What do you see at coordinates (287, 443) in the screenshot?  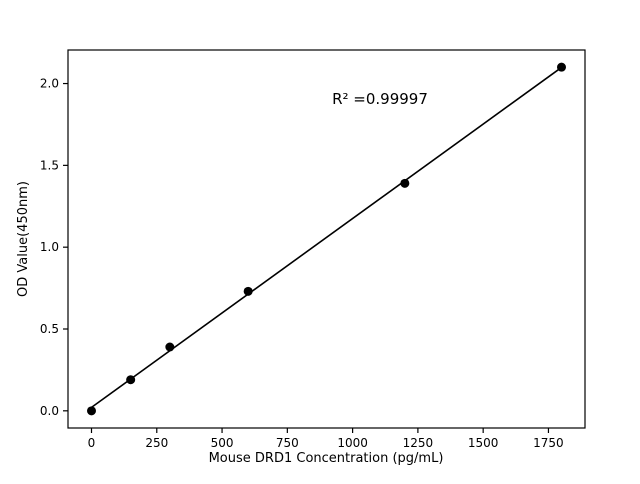 I see `x-tick-label: 750` at bounding box center [287, 443].